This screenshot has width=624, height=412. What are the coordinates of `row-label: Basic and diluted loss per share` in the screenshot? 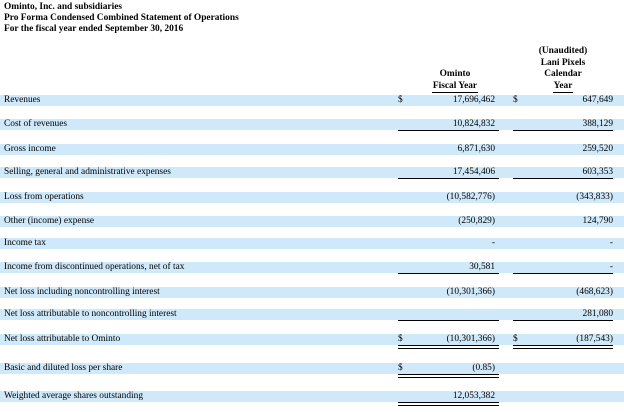 It's located at (63, 368).